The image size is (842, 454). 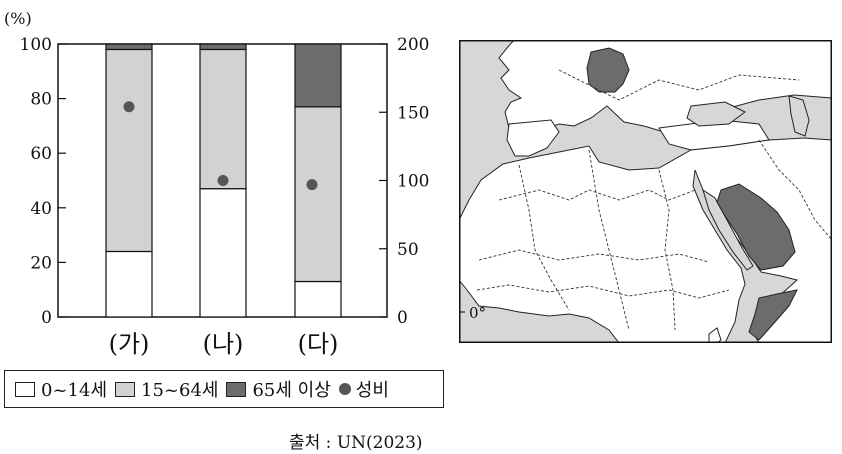 I want to click on map-land-iberia, so click(x=533, y=138).